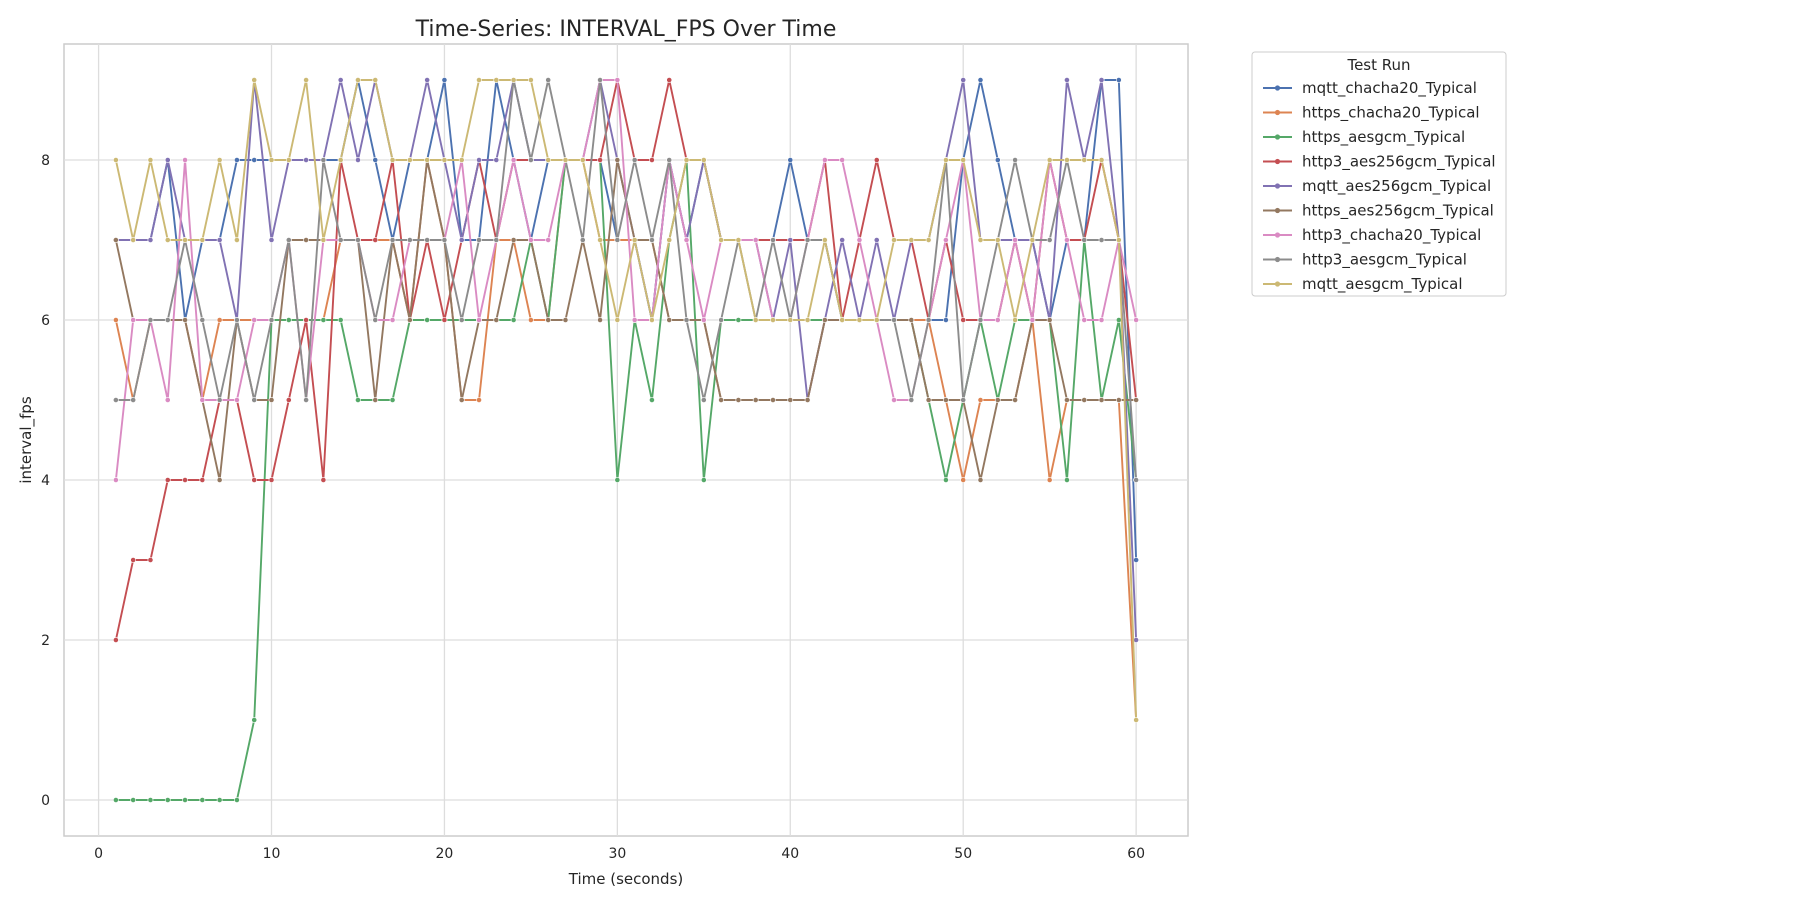 Image resolution: width=1800 pixels, height=900 pixels. I want to click on legend-item: https_aesgcm_Typical, so click(1364, 137).